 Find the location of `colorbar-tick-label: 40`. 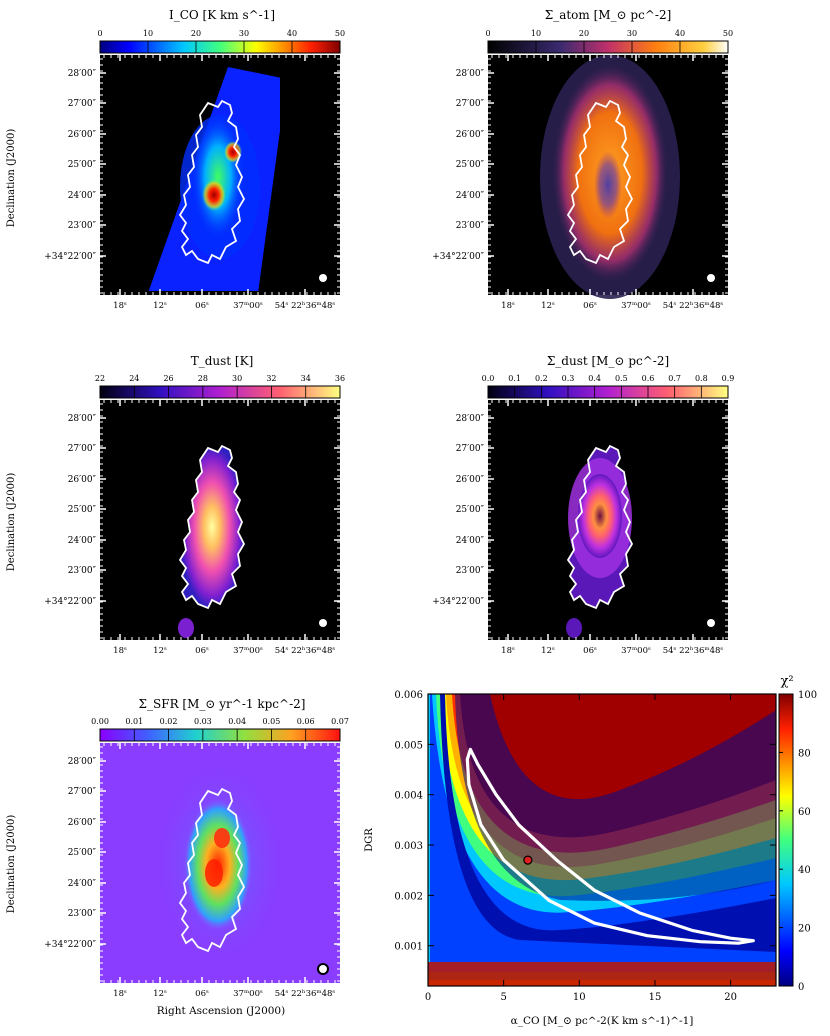

colorbar-tick-label: 40 is located at coordinates (680, 33).